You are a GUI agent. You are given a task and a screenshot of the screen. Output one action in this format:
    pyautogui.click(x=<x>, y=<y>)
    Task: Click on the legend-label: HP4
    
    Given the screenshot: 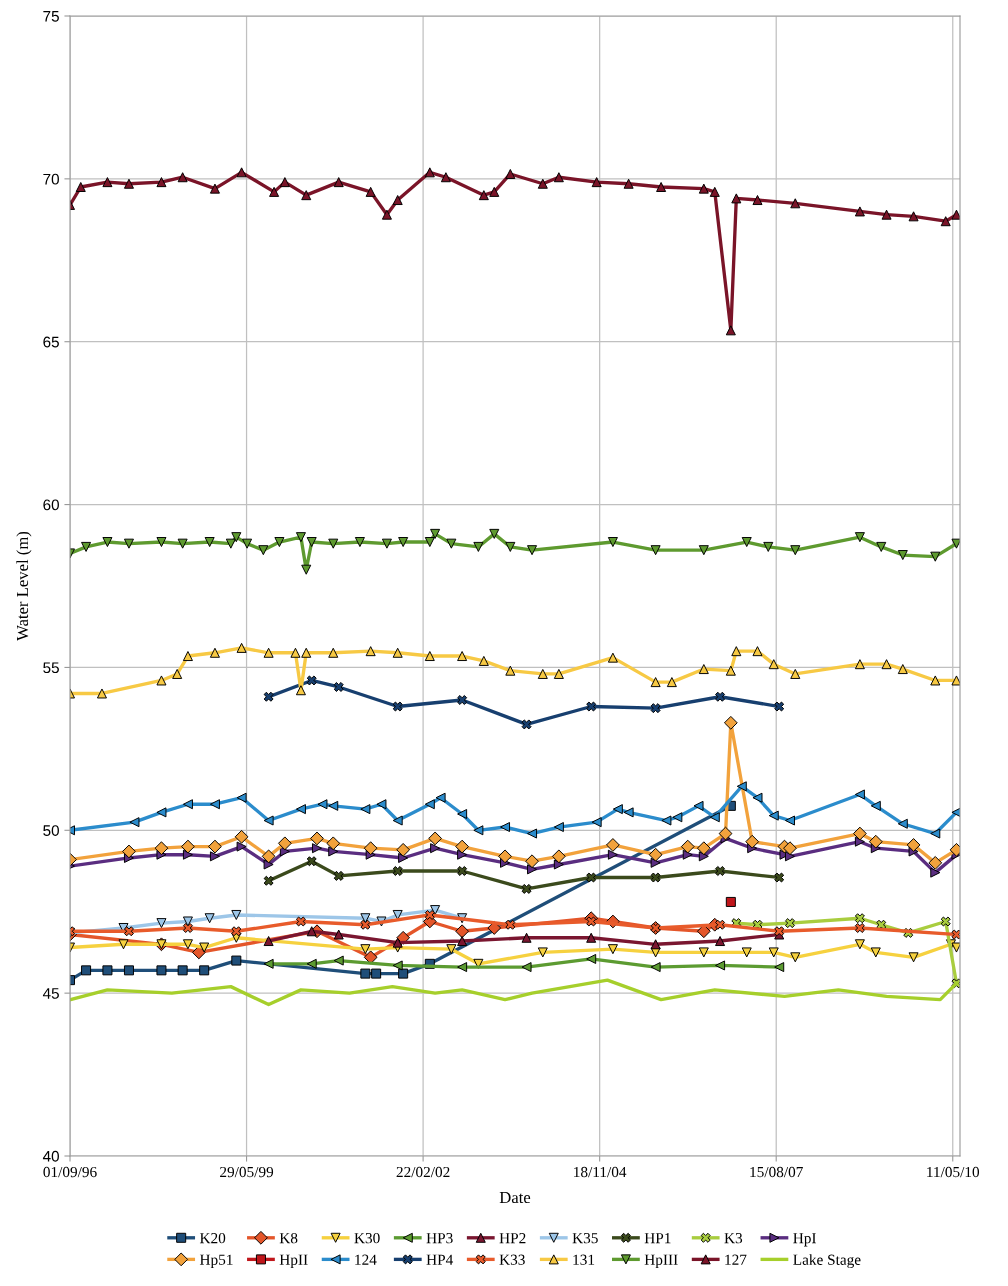 What is the action you would take?
    pyautogui.click(x=440, y=1259)
    